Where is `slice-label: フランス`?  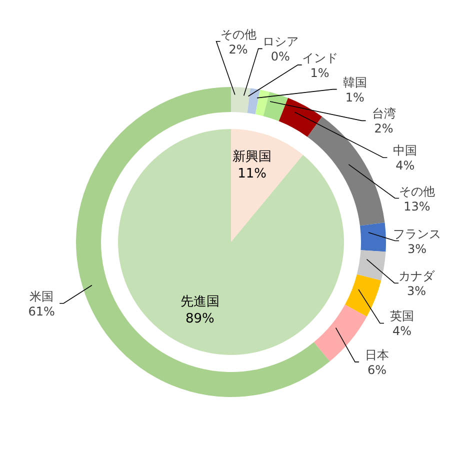
slice-label: フランス is located at coordinates (417, 233).